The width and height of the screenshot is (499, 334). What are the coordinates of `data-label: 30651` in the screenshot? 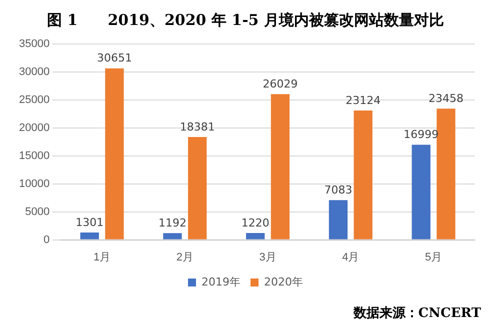 It's located at (114, 58).